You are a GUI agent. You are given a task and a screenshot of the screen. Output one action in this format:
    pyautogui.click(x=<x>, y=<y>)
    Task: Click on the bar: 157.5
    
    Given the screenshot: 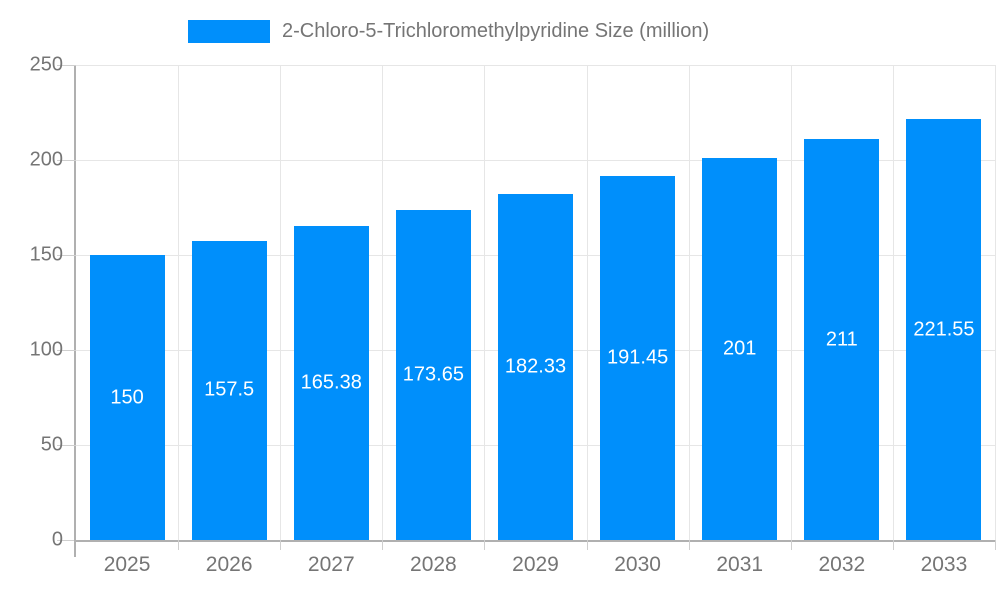 What is the action you would take?
    pyautogui.click(x=229, y=390)
    